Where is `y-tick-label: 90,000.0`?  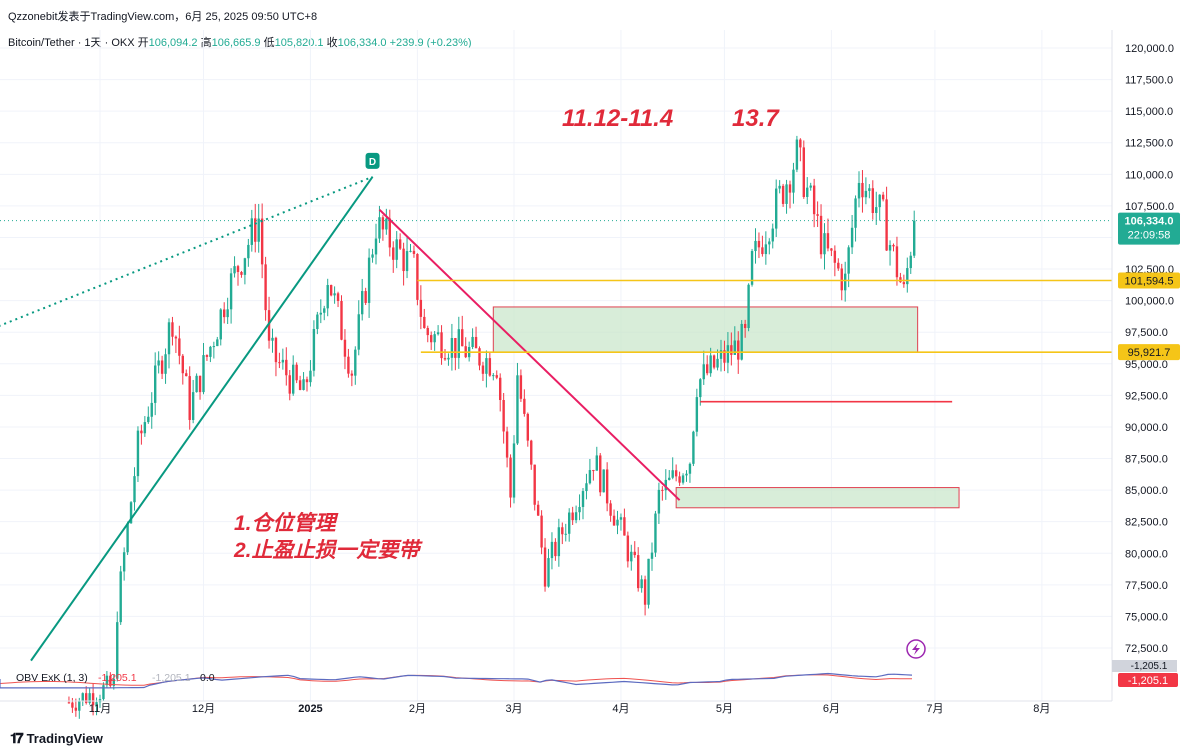 y-tick-label: 90,000.0 is located at coordinates (1146, 428).